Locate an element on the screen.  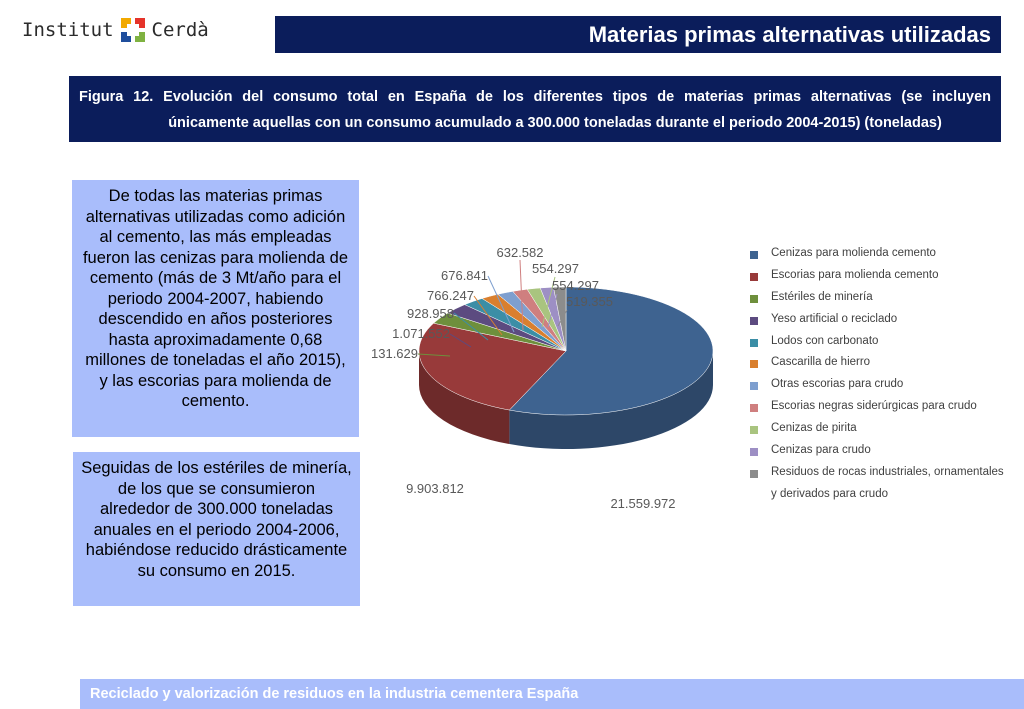
legend-item: Cascarilla de hierro is located at coordinates (882, 367).